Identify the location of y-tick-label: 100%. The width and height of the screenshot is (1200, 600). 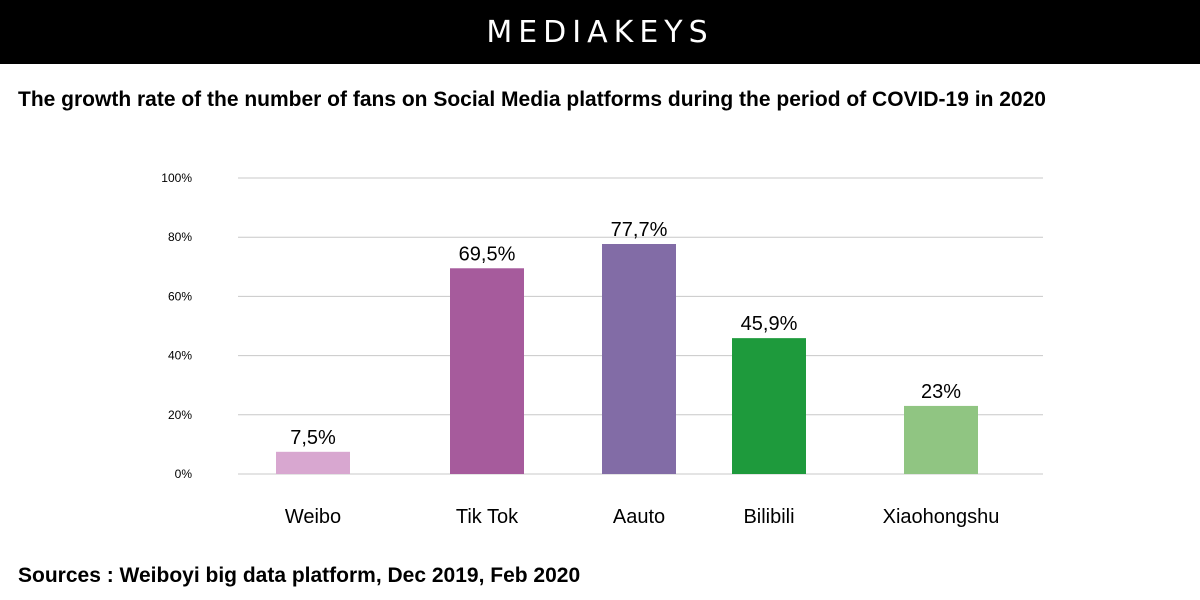
(176, 178).